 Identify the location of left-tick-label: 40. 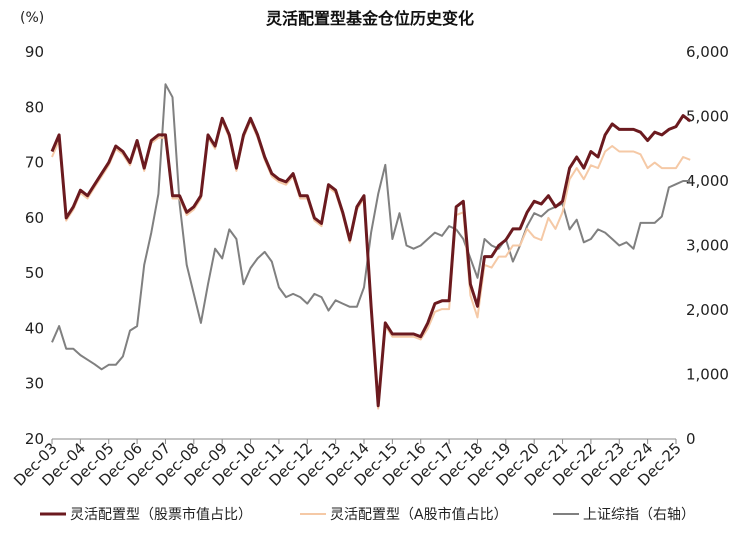
(34, 328).